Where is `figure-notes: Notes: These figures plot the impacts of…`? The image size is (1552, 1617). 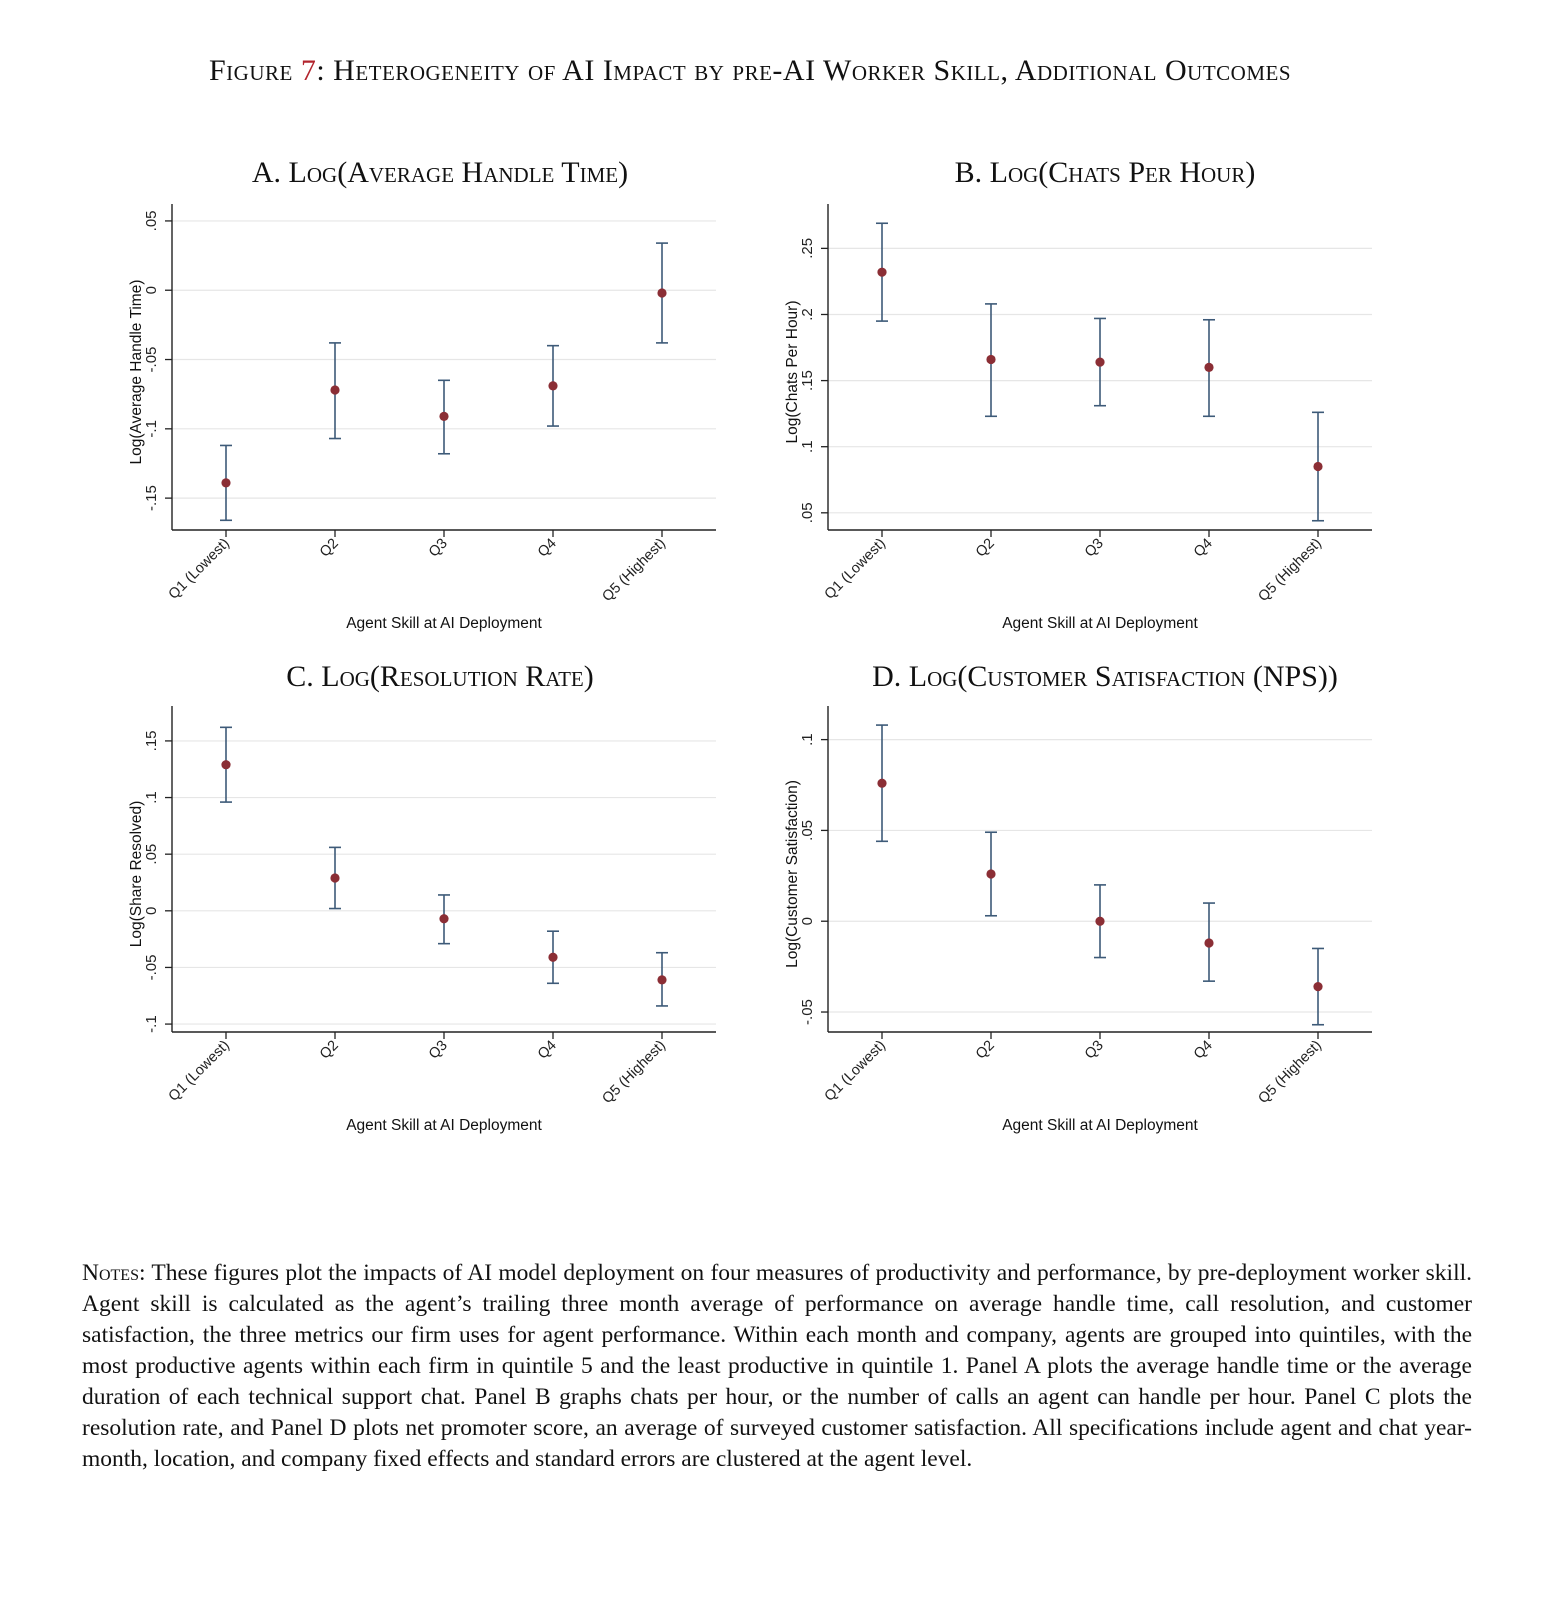
figure-notes: Notes: These figures plot the impacts of… is located at coordinates (777, 1366).